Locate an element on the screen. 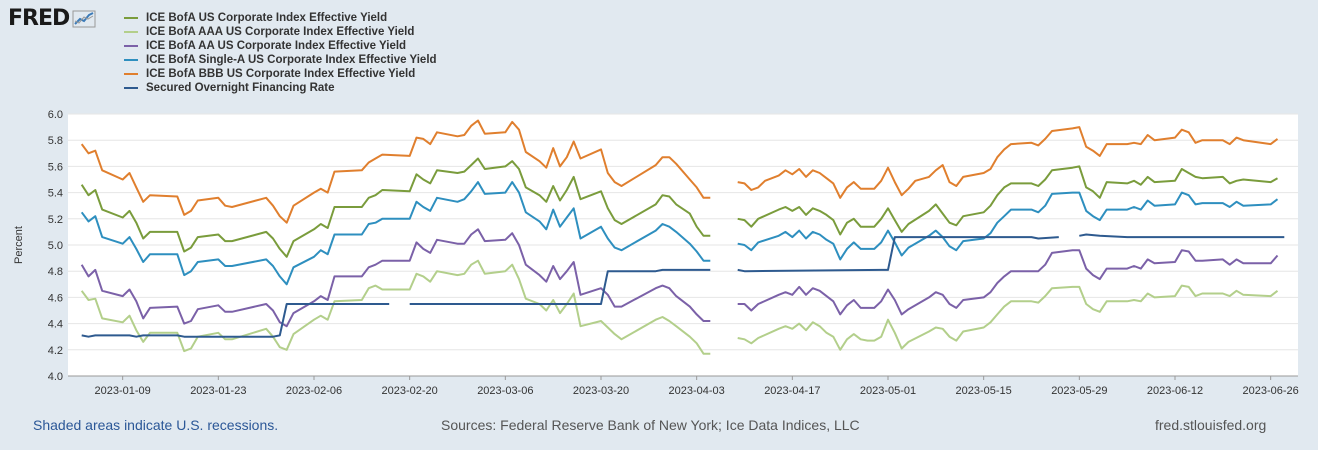 This screenshot has height=450, width=1318. x-tick-label: 2023-02-06 is located at coordinates (314, 391).